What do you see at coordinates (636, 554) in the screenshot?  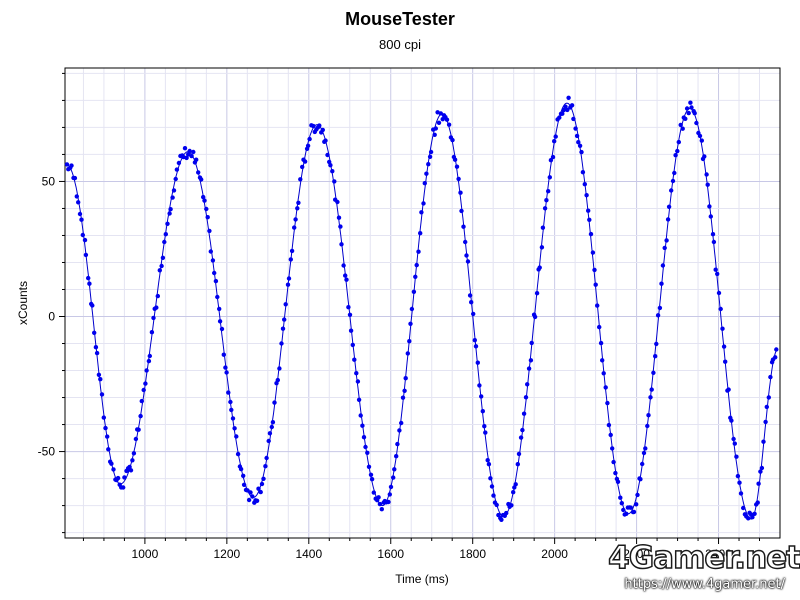 I see `x-tick-label: 2200` at bounding box center [636, 554].